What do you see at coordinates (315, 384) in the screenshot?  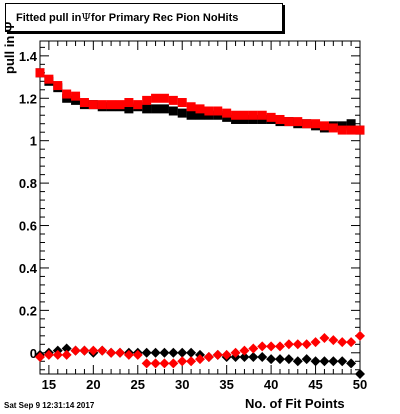 I see `x-tick-label: 45` at bounding box center [315, 384].